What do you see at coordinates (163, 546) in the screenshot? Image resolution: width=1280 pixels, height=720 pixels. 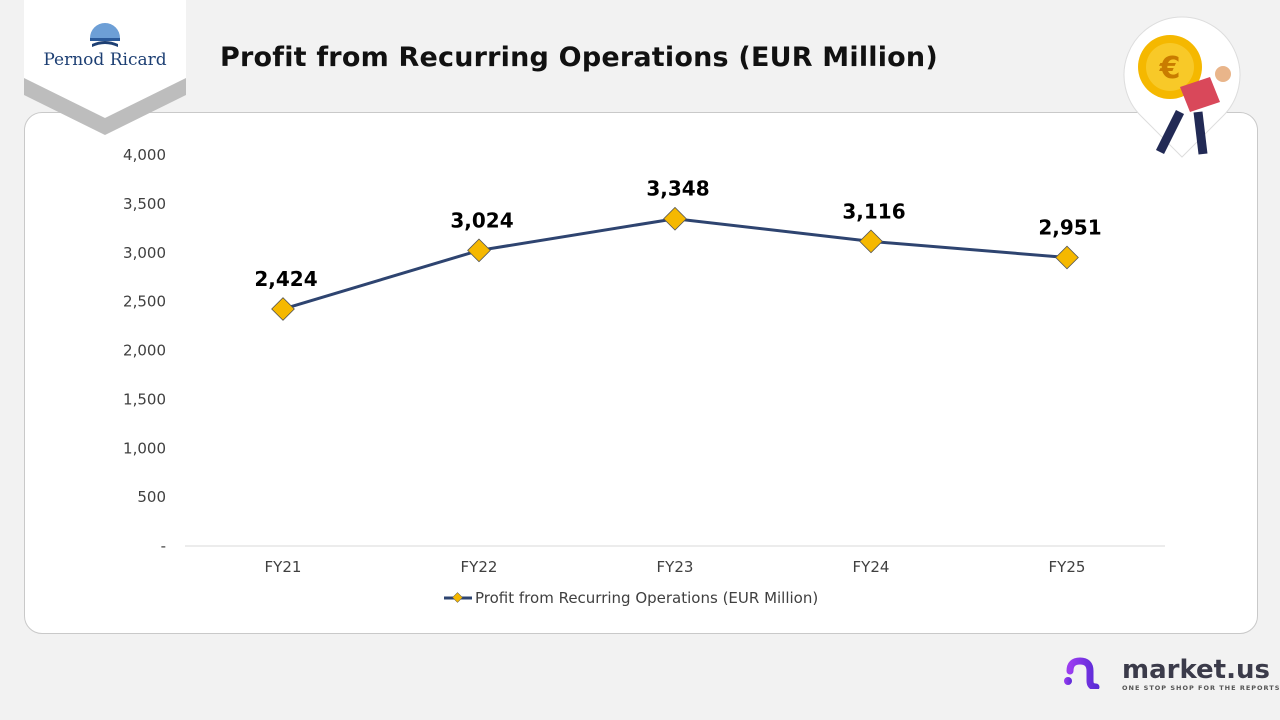 I see `y-tick-label: -` at bounding box center [163, 546].